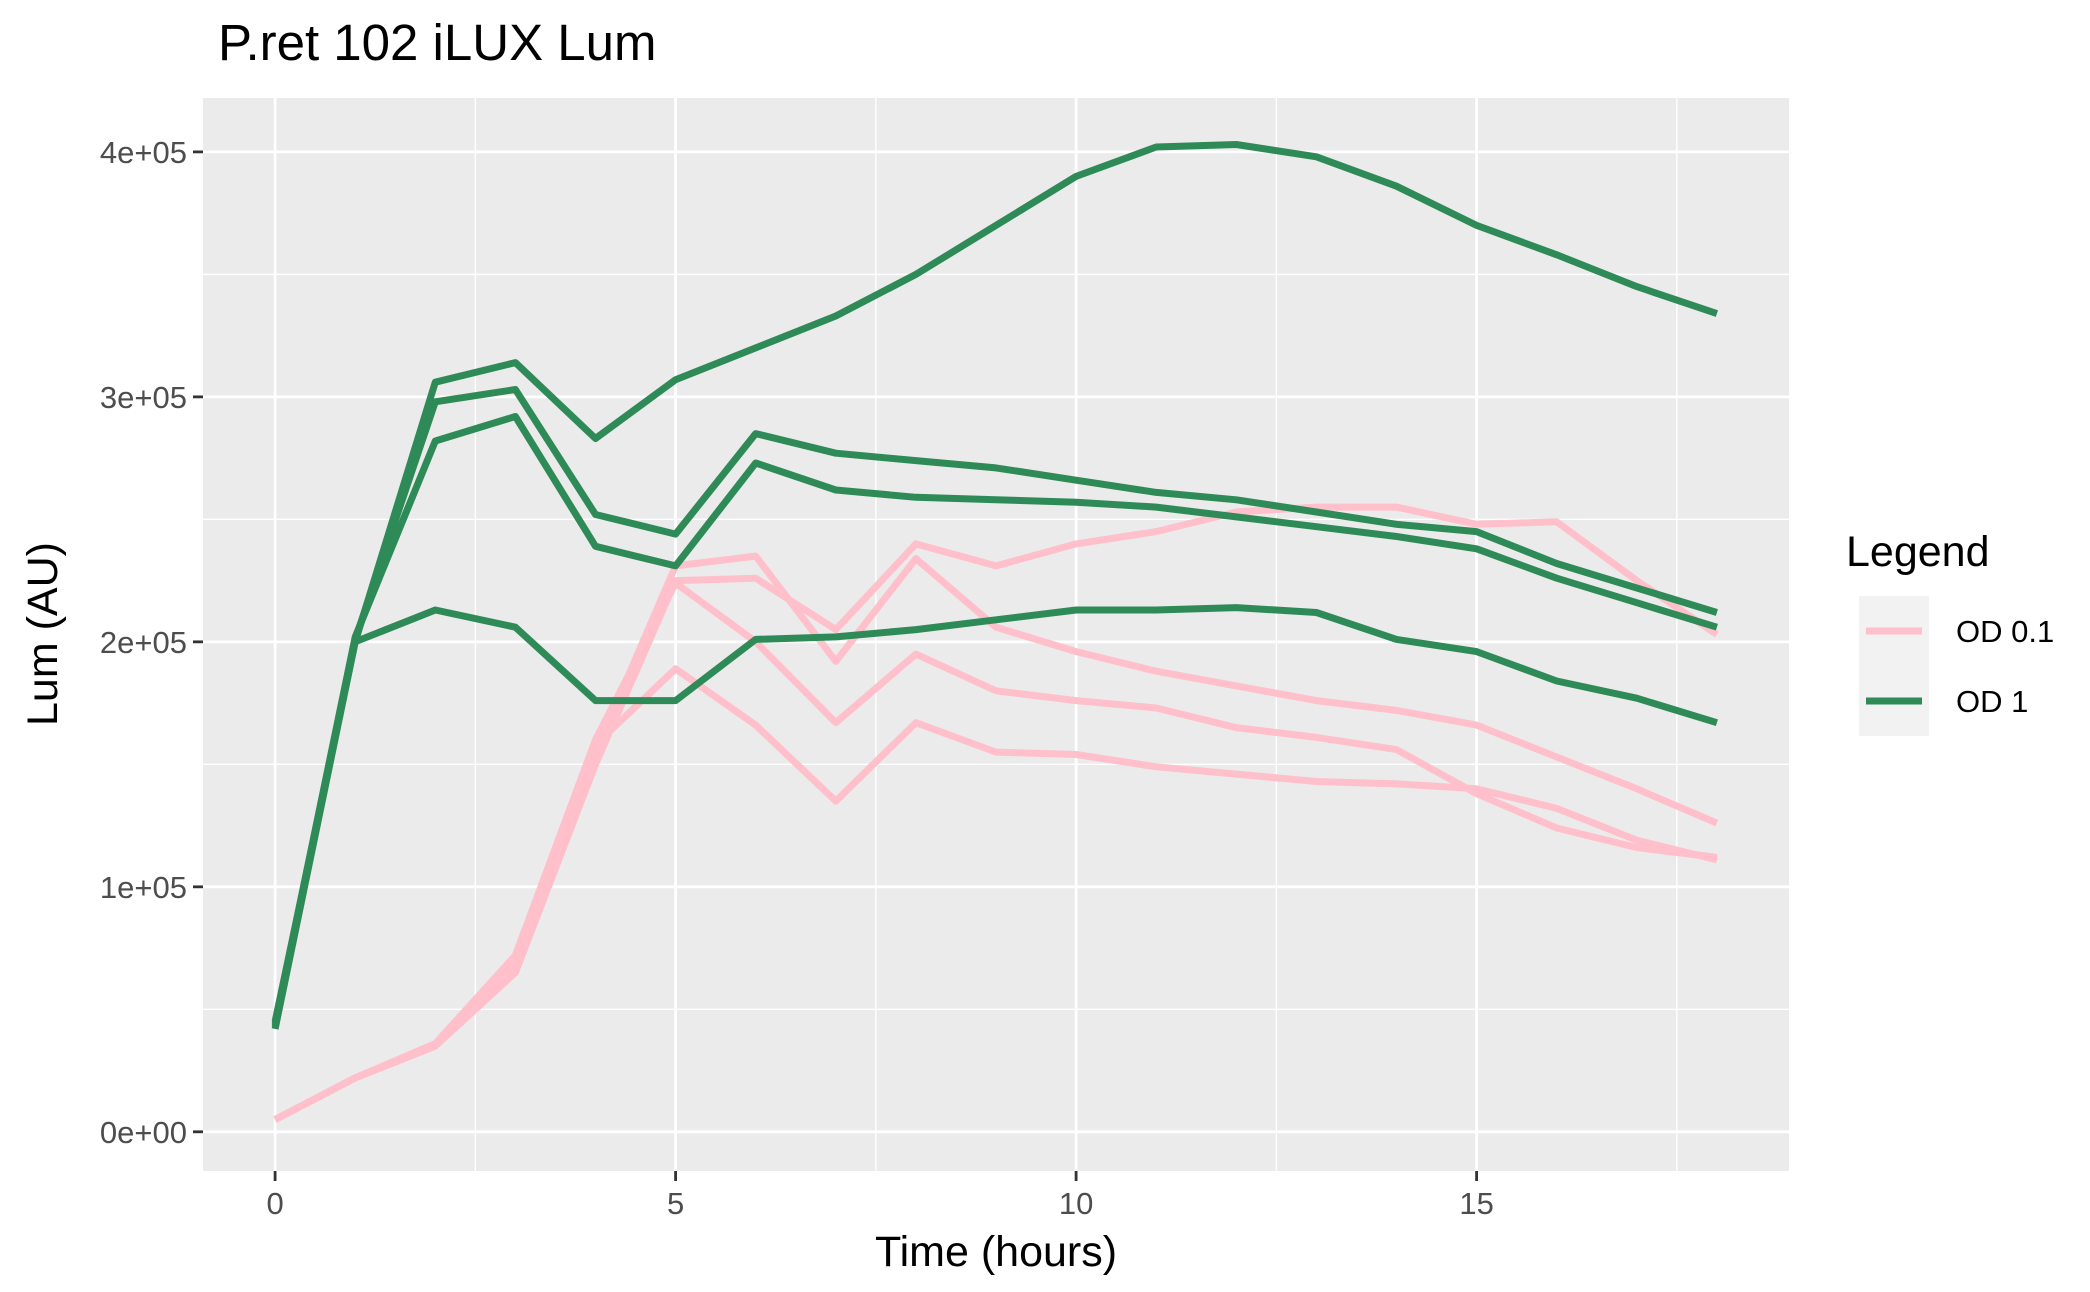 The width and height of the screenshot is (2090, 1292). Describe the element at coordinates (675, 1203) in the screenshot. I see `x-tick-label-1: 5` at that location.